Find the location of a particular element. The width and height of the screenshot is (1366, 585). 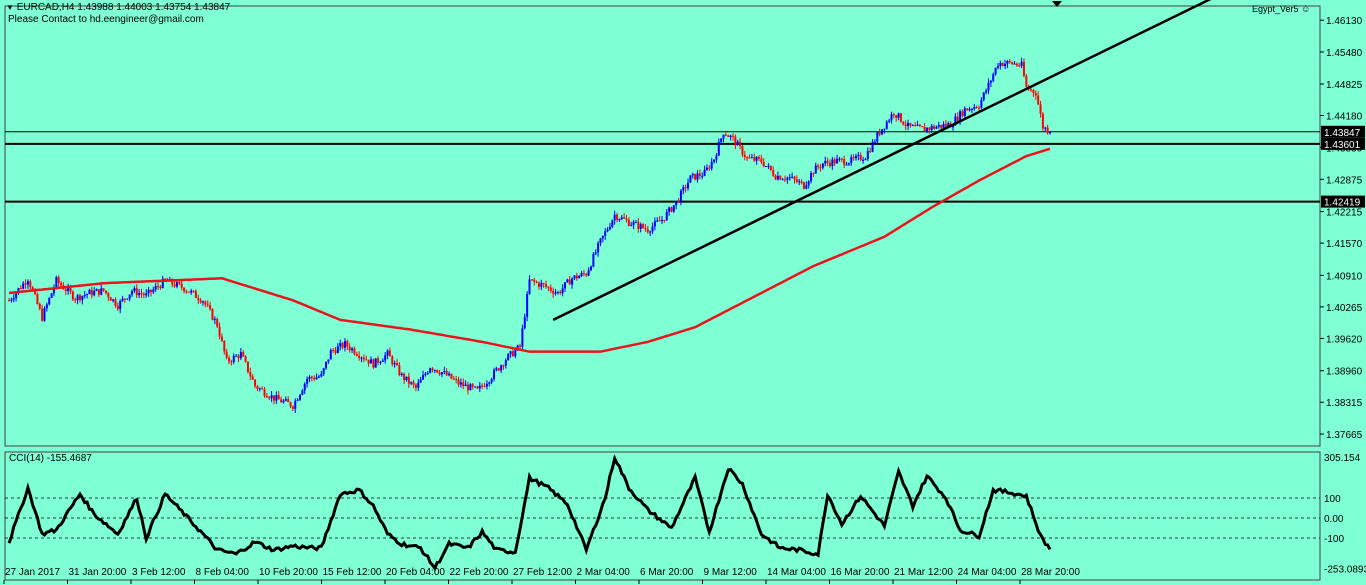

level-label: 1.43847 is located at coordinates (1342, 133).